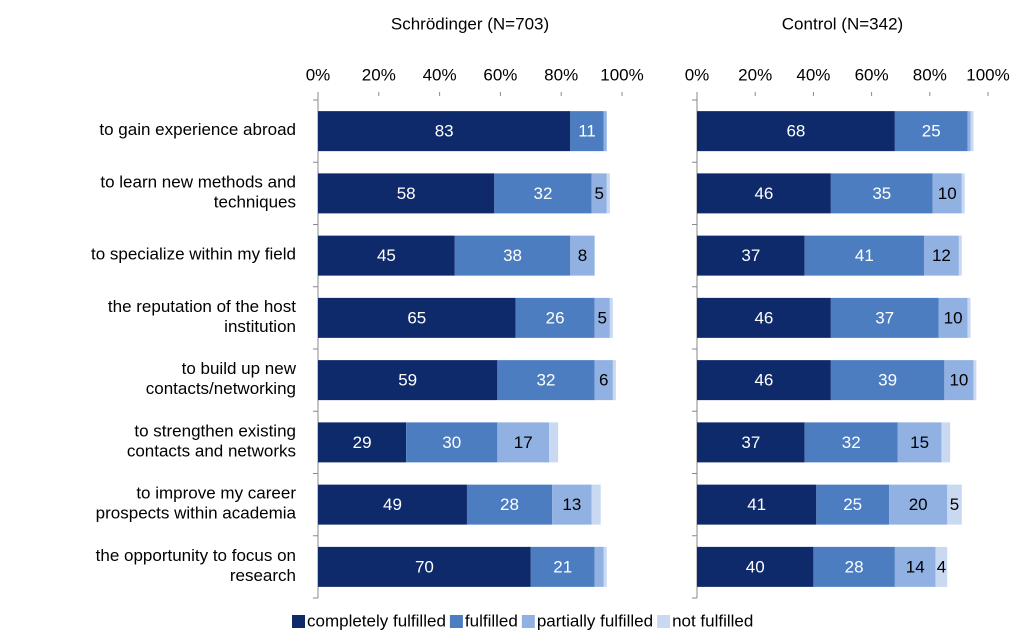 The height and width of the screenshot is (639, 1032). Describe the element at coordinates (842, 23) in the screenshot. I see `panel-title: Control (N=342)` at that location.